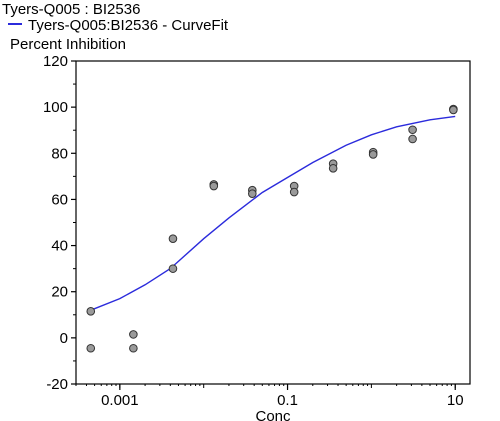 This screenshot has height=421, width=500. Describe the element at coordinates (269, 396) in the screenshot. I see `x-ticks: 0.001 0.1 10` at that location.